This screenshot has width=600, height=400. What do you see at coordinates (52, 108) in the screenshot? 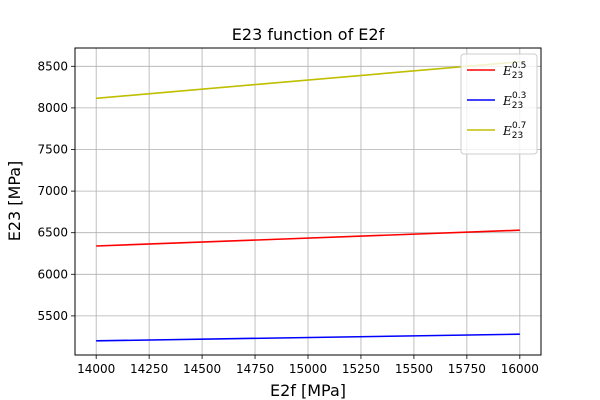
I see `y-tick-label: 8000` at bounding box center [52, 108].